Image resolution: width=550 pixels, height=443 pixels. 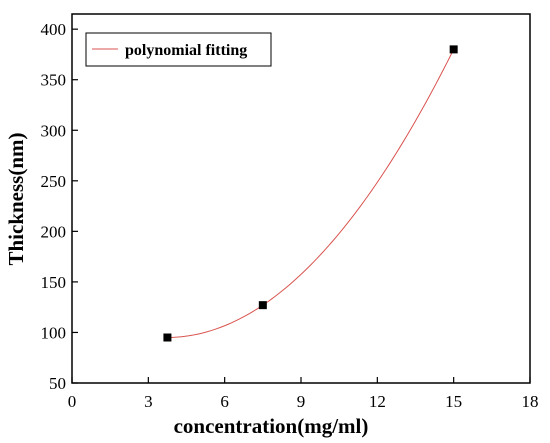 I want to click on y-tick-label: 250, so click(x=54, y=181).